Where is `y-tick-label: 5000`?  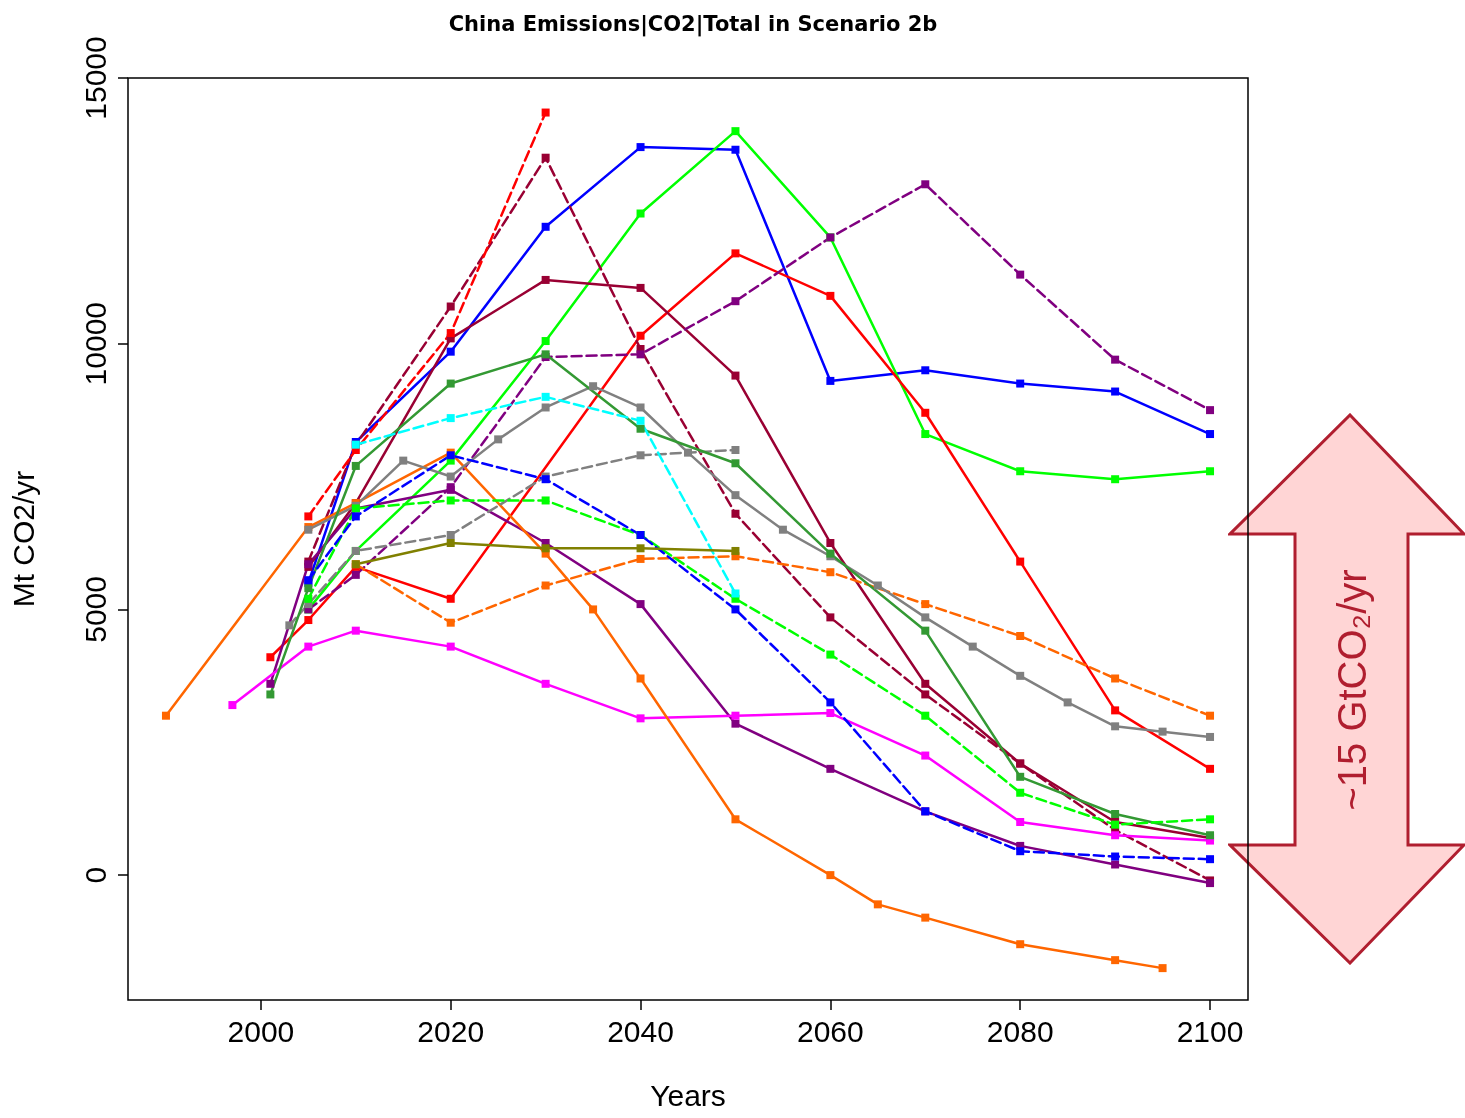
y-tick-label: 5000 is located at coordinates (95, 609).